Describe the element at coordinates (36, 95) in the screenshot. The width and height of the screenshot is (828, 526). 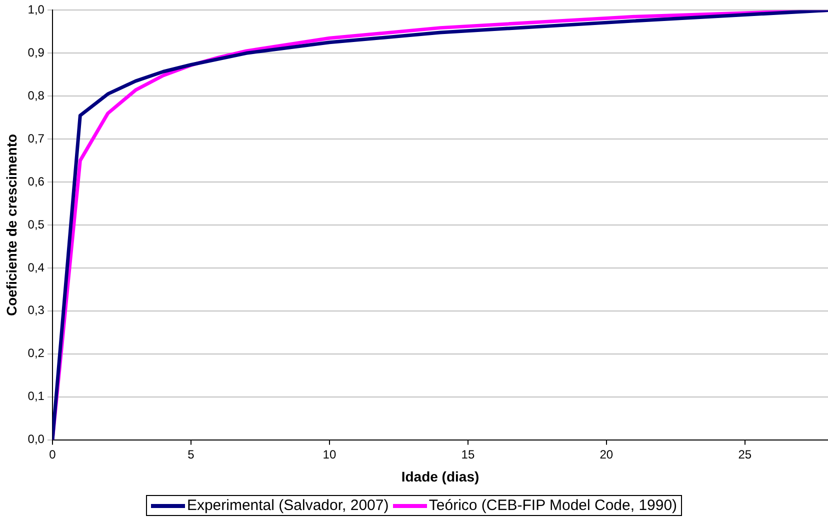
I see `y-tick-label: 0,8` at that location.